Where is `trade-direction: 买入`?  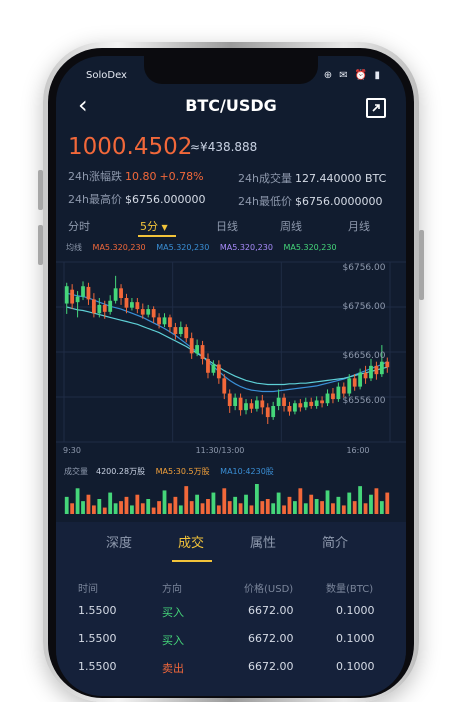 trade-direction: 买入 is located at coordinates (173, 640).